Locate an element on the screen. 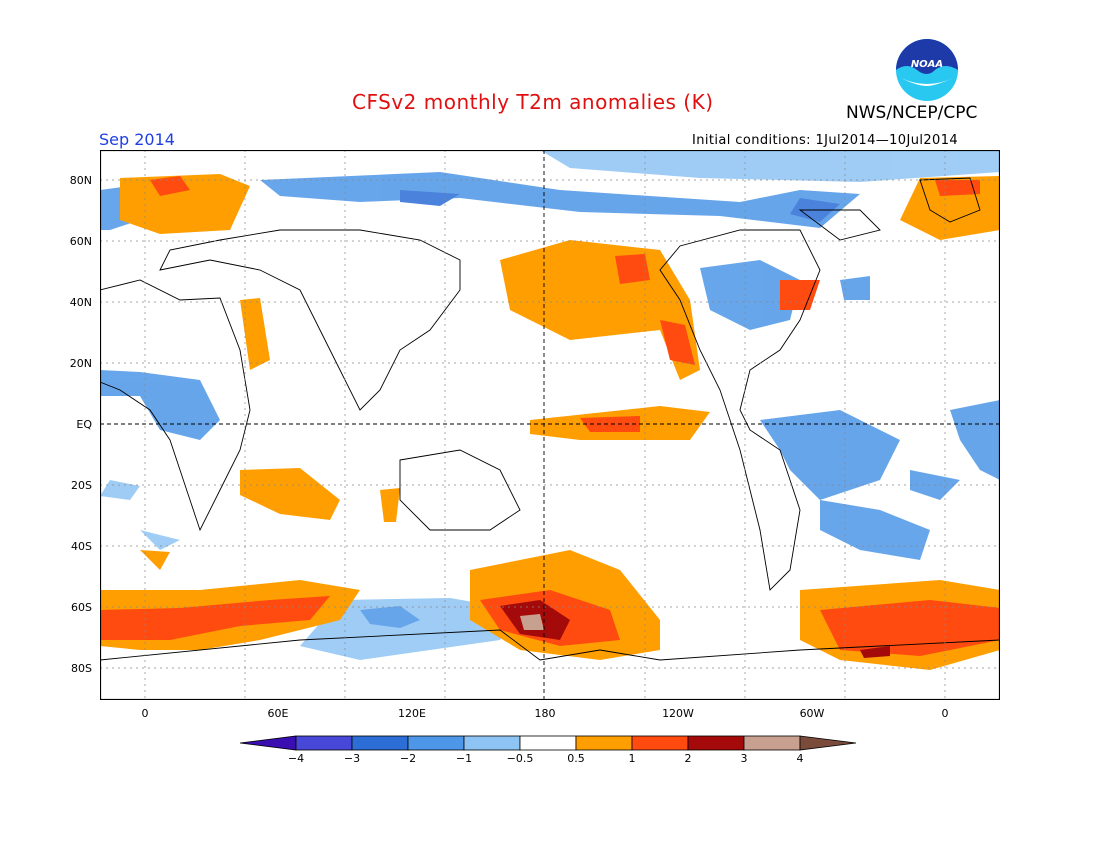 This screenshot has width=1100, height=850. lon-label: 120W is located at coordinates (678, 713).